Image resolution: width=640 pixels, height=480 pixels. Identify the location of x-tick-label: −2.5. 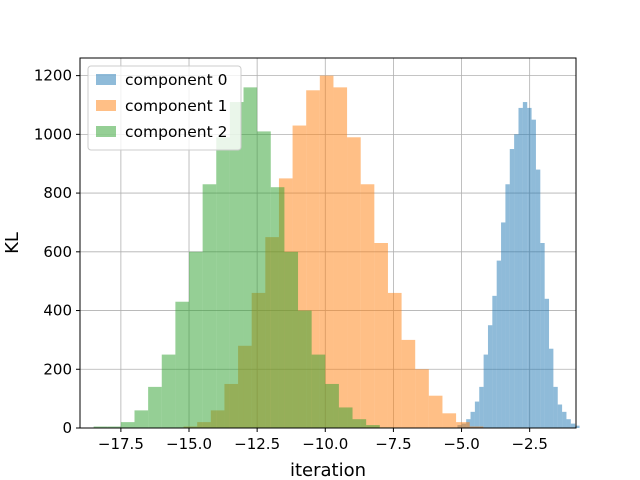
(529, 444).